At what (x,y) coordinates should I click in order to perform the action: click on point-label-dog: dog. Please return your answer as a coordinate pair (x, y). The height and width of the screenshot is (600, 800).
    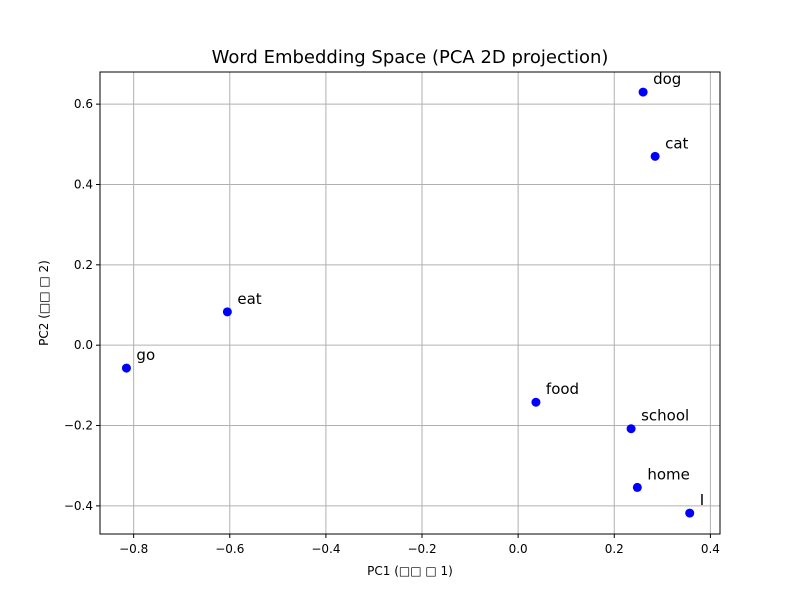
    Looking at the image, I should click on (667, 79).